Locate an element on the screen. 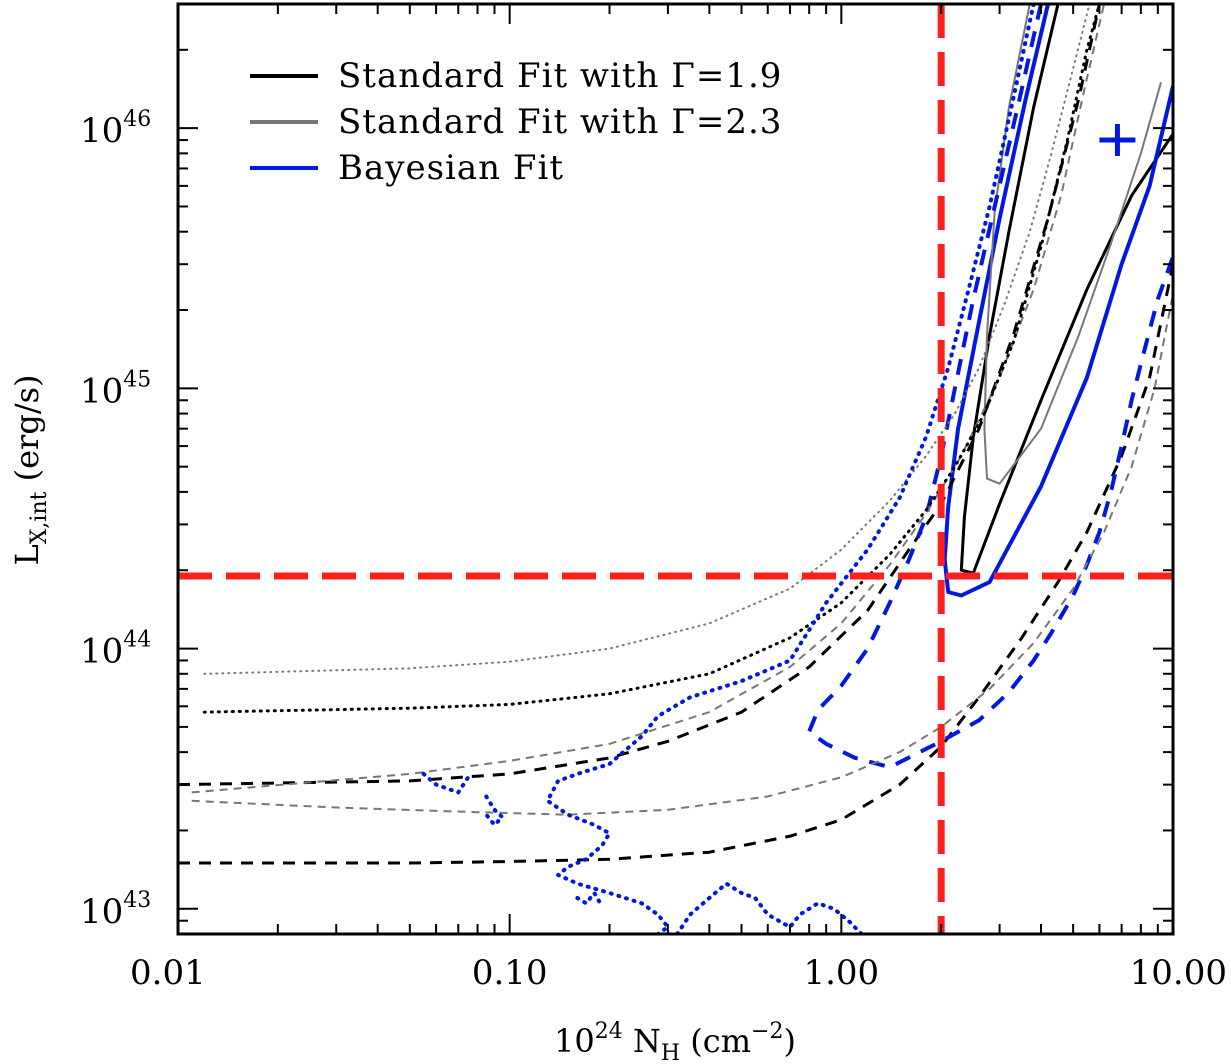 This screenshot has height=1064, width=1231. y-axis-title: LX,int (erg/s) is located at coordinates (30, 469).